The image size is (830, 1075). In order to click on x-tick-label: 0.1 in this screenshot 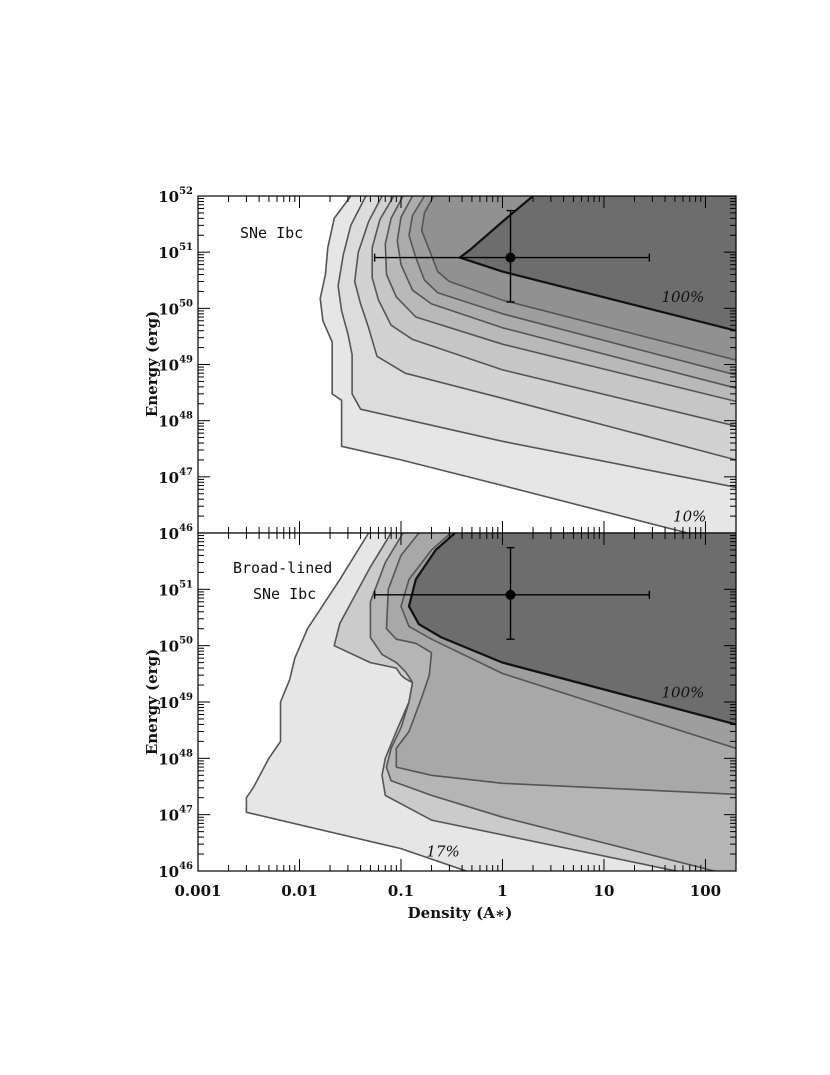, I will do `click(401, 891)`.